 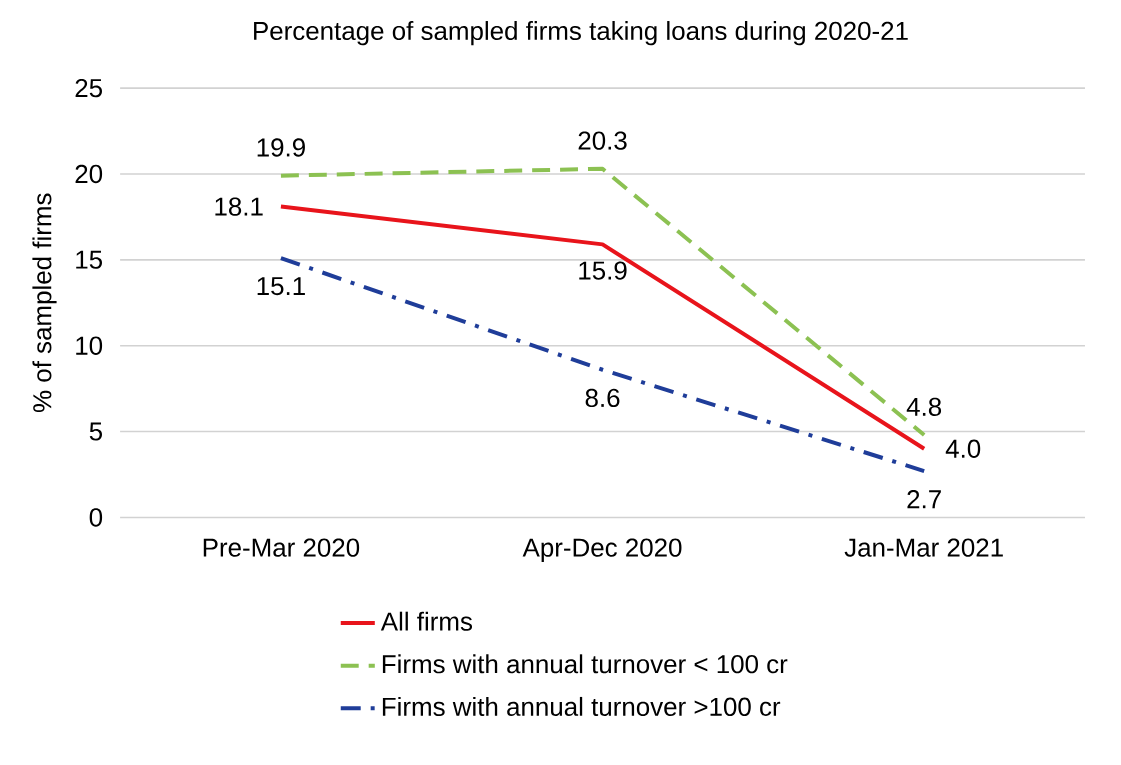 What do you see at coordinates (89, 260) in the screenshot?
I see `y-tick-label: 15` at bounding box center [89, 260].